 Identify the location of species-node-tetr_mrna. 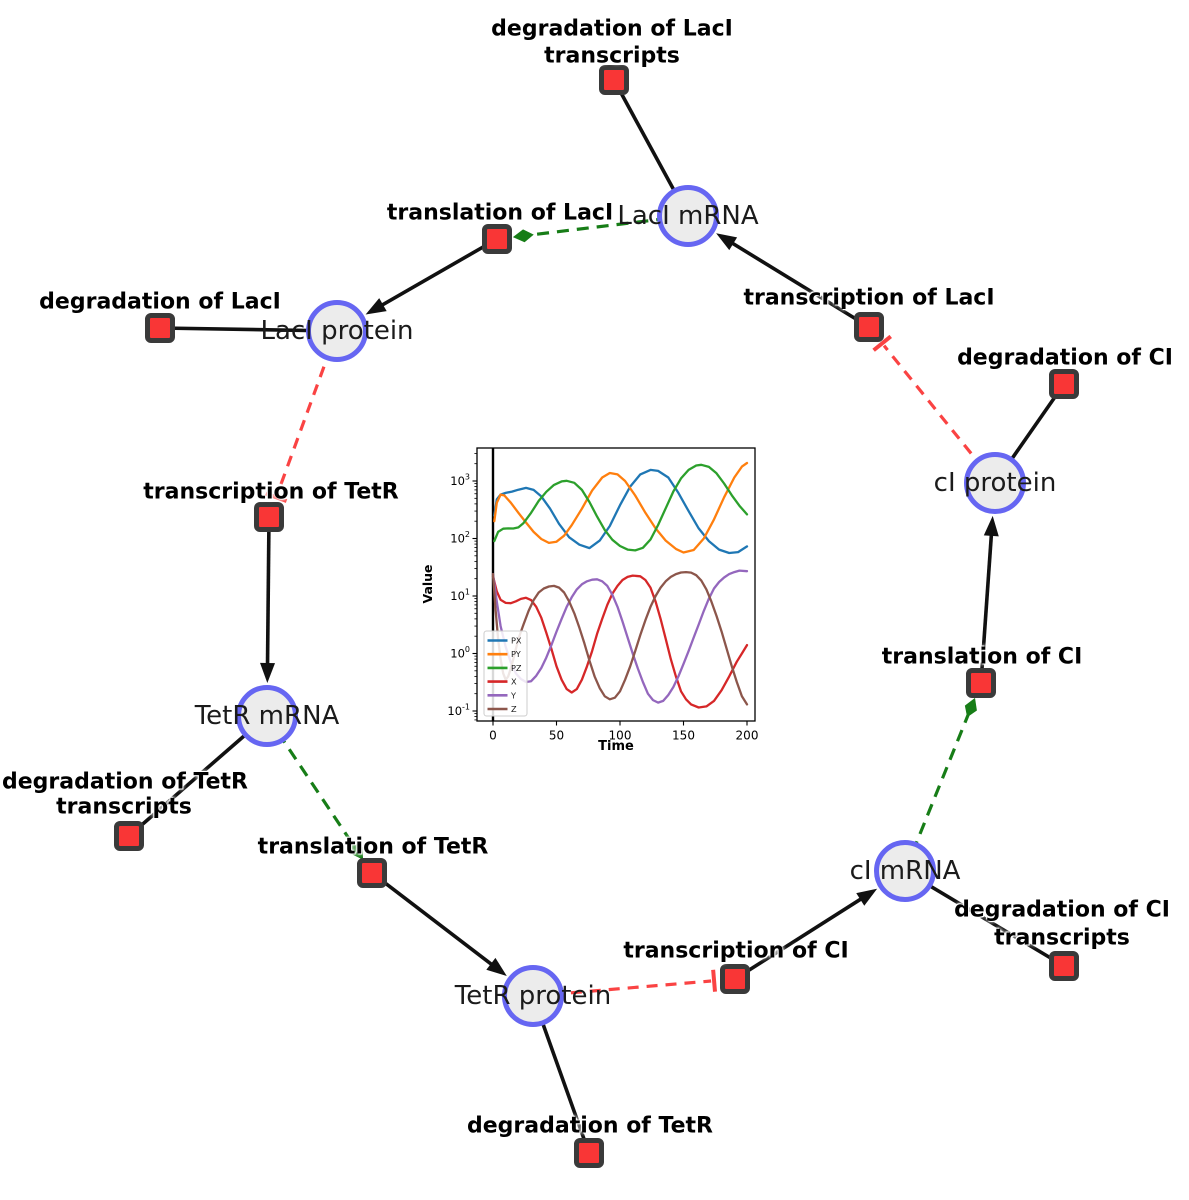
(267, 716).